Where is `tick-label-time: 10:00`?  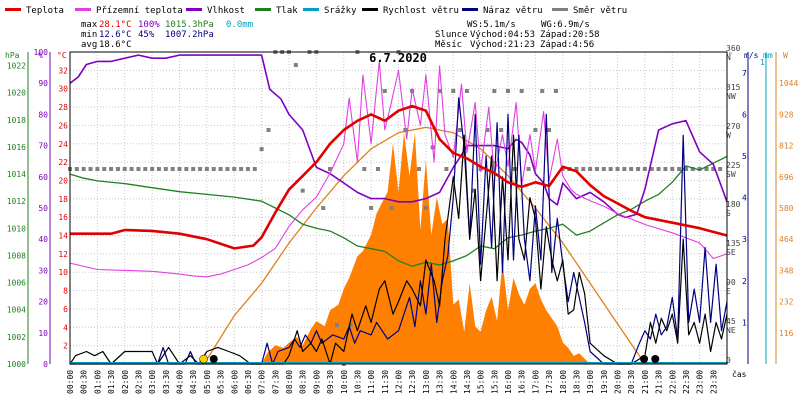 tick-label-time: 10:00 is located at coordinates (344, 382).